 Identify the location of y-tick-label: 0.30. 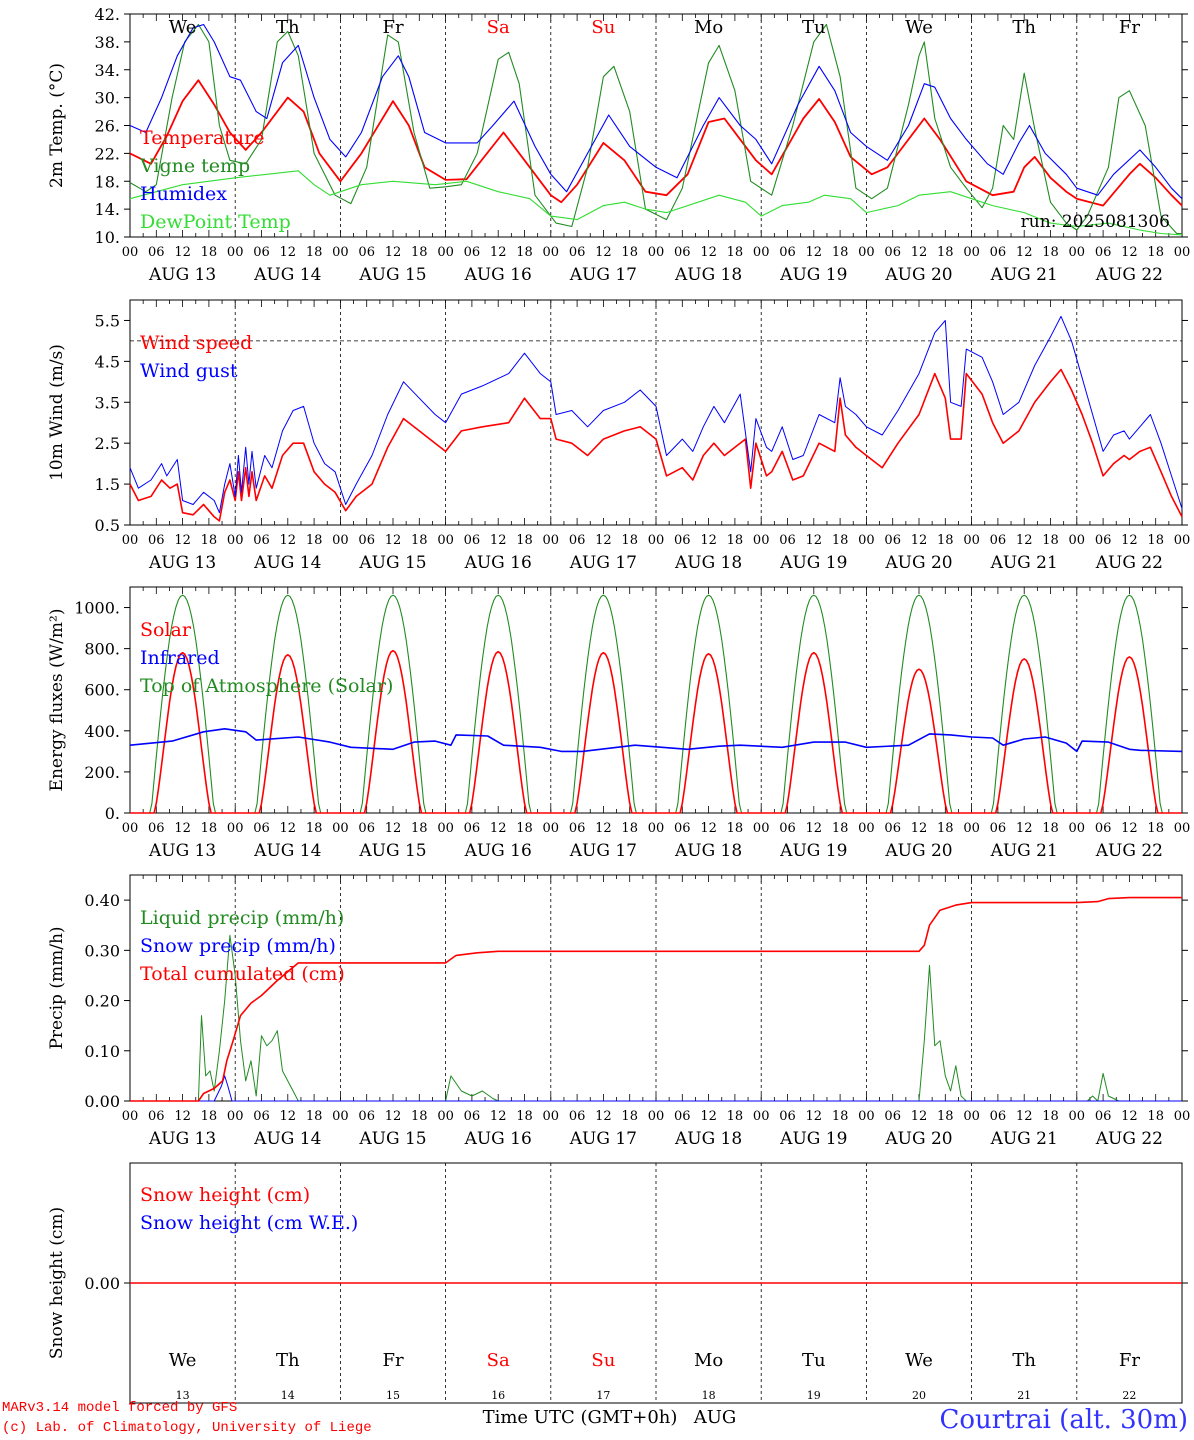
(102, 950).